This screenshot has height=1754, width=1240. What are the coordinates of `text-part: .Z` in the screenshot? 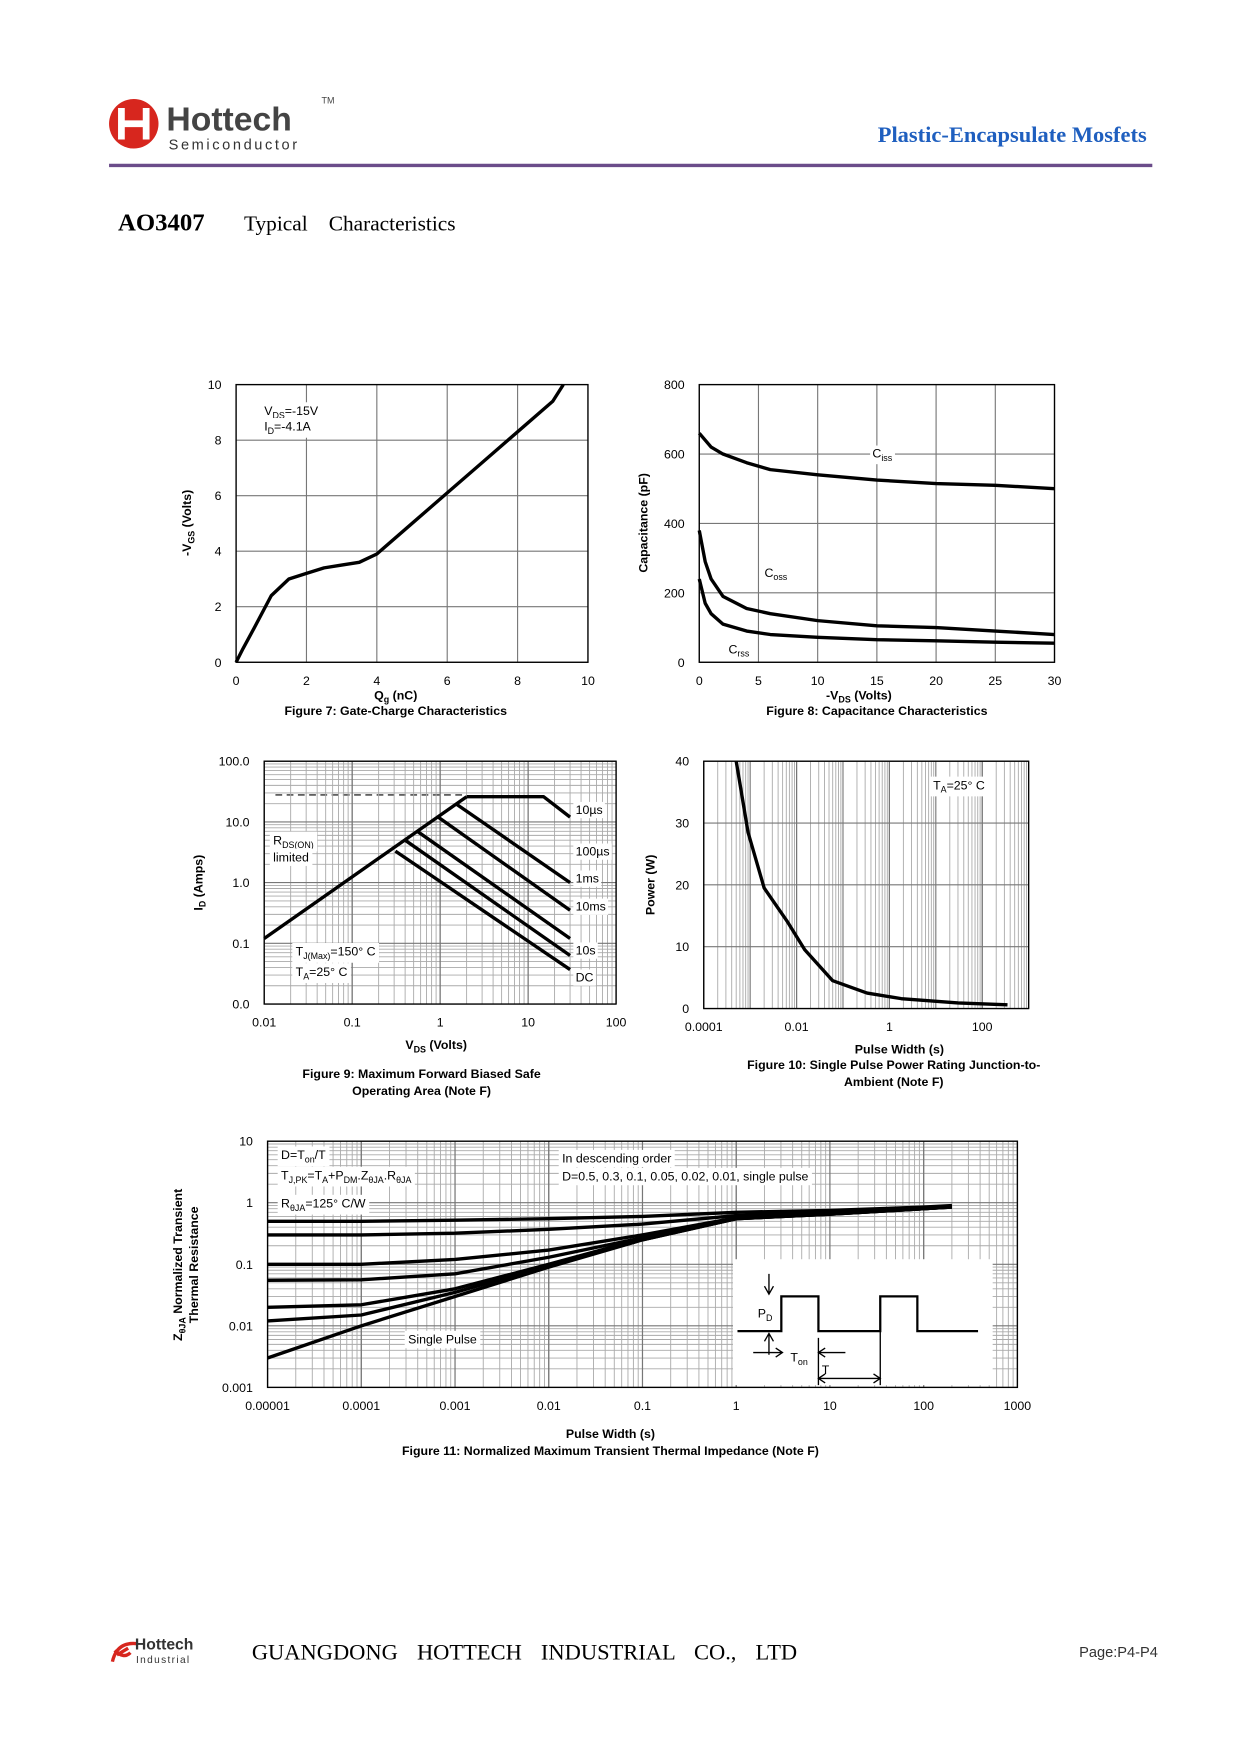 It's located at (362, 1175).